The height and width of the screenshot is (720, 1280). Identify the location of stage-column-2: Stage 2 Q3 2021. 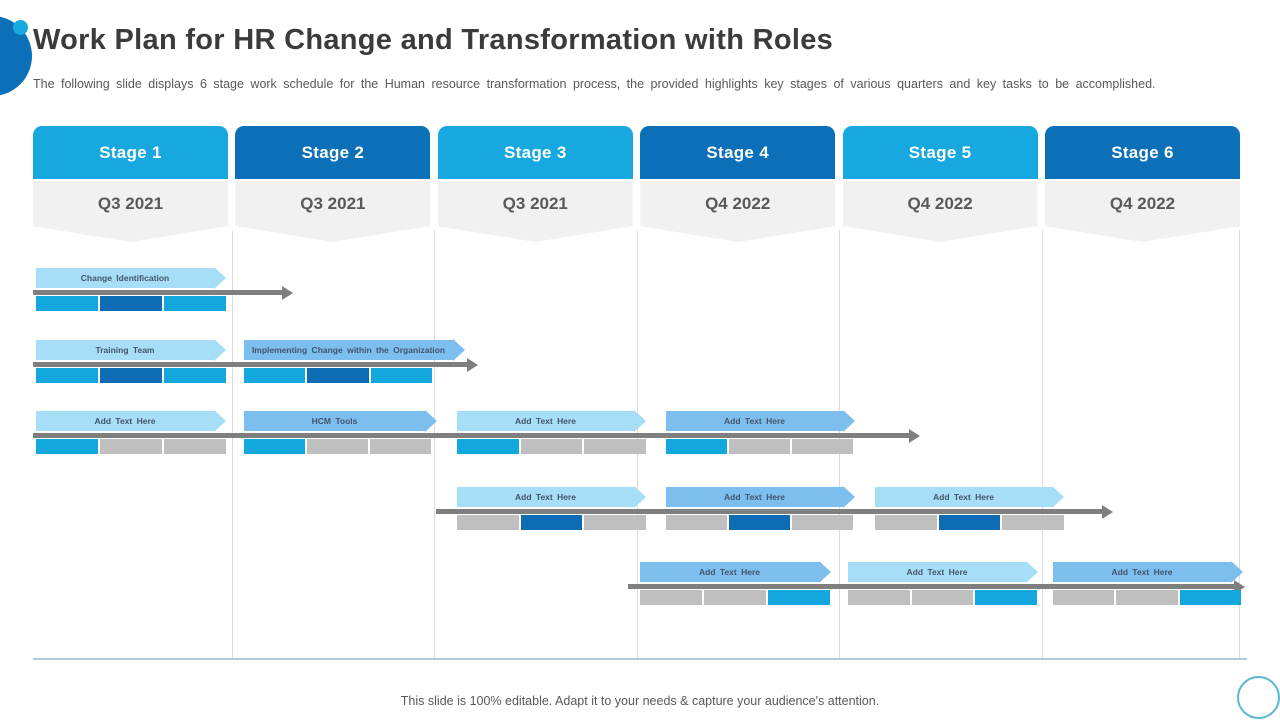
(333, 184).